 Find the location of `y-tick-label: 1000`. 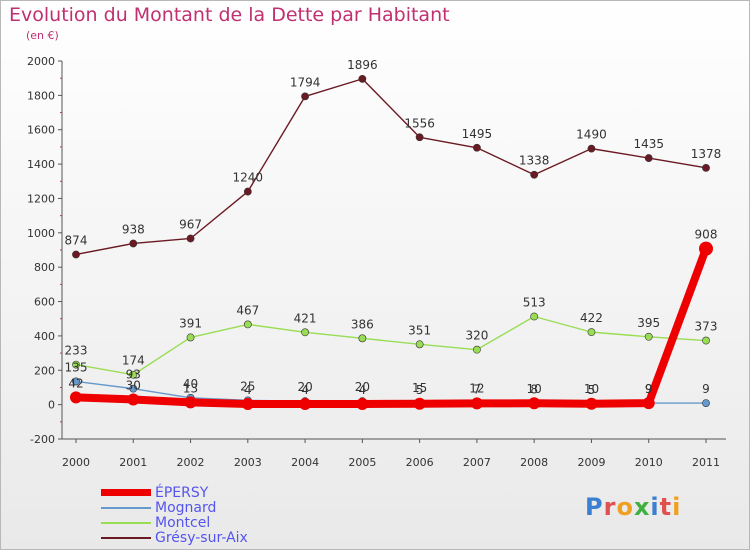

y-tick-label: 1000 is located at coordinates (41, 233).